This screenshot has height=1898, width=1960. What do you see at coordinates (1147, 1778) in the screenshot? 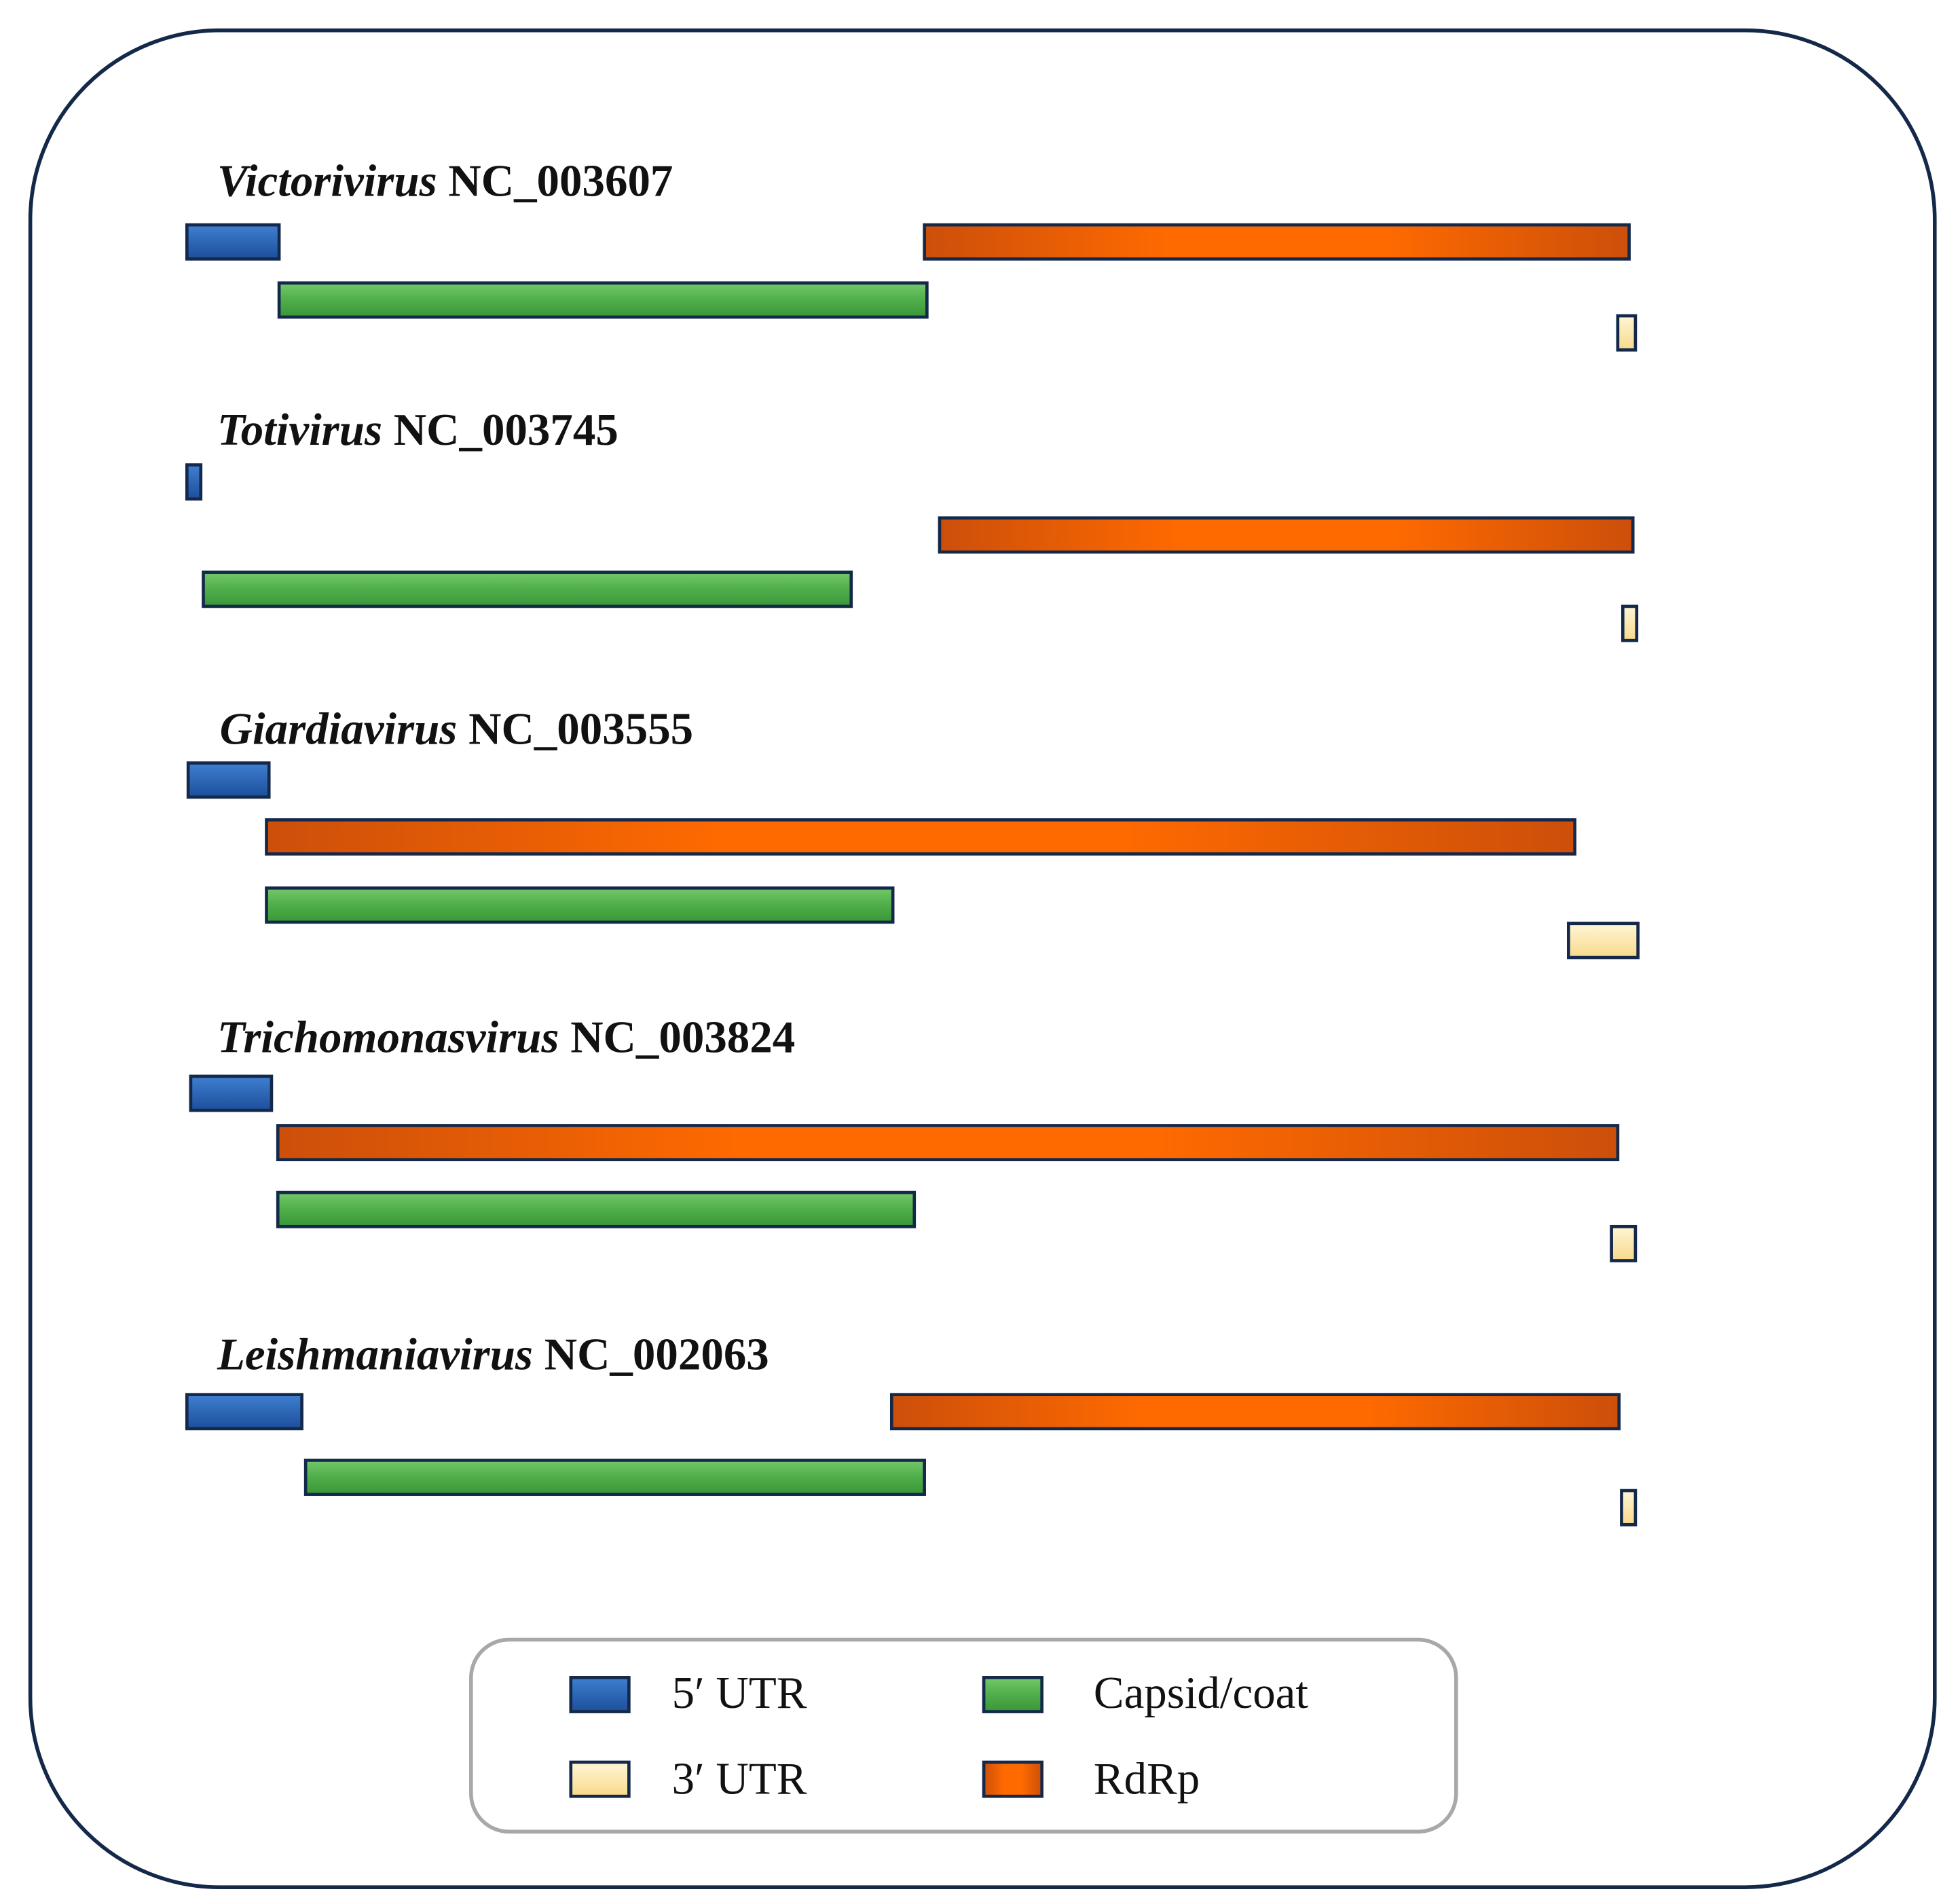
I see `legend-label: RdRp` at bounding box center [1147, 1778].